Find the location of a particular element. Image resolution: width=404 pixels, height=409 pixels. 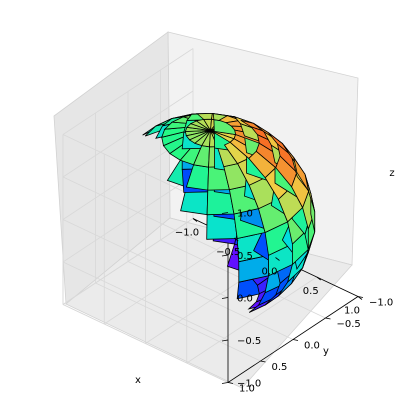

sphere-patch is located at coordinates (301, 174).